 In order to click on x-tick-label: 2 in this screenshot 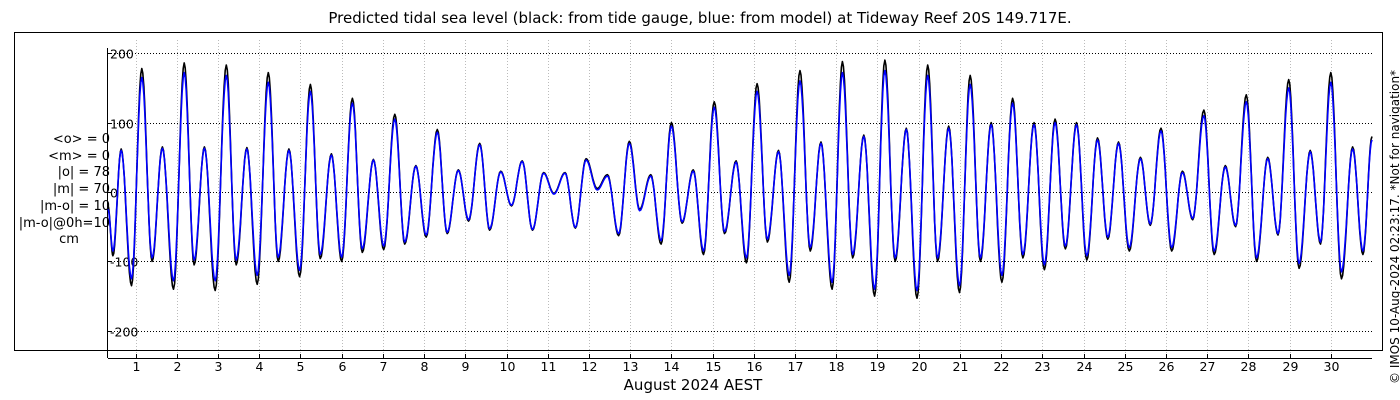, I will do `click(178, 366)`.